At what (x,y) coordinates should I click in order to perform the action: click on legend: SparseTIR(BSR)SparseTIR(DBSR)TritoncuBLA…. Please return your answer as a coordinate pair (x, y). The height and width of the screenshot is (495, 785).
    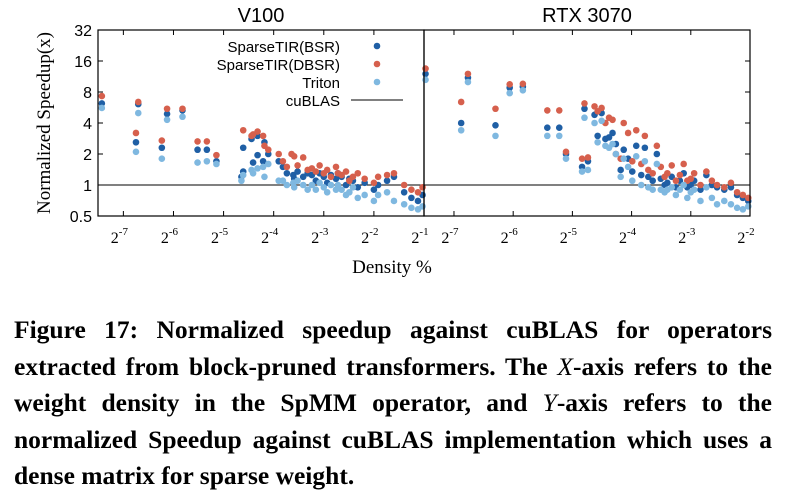
    Looking at the image, I should click on (310, 74).